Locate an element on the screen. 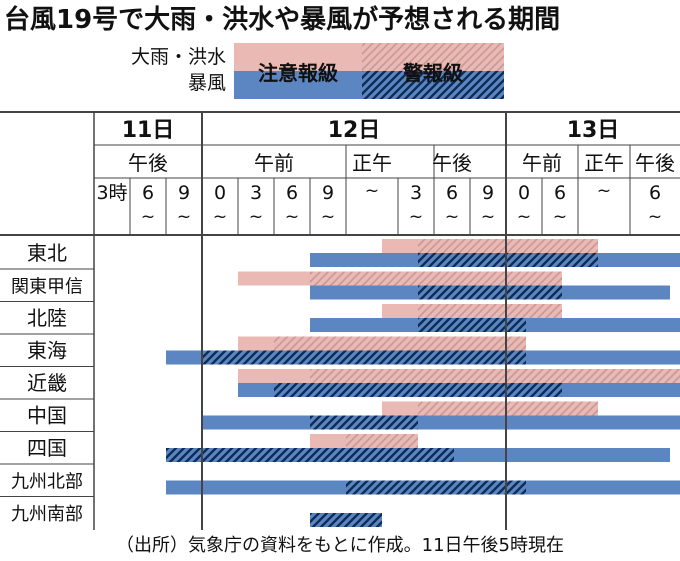 This screenshot has height=561, width=680. hour-label: 3時 is located at coordinates (111, 193).